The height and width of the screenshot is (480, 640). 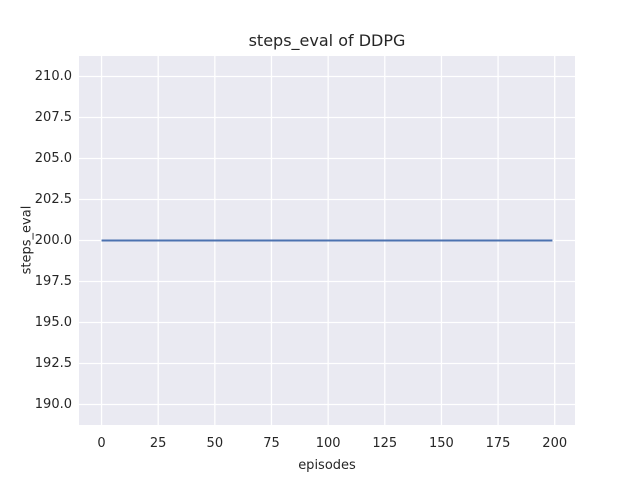 I want to click on x-tick-label: 100, so click(x=328, y=443).